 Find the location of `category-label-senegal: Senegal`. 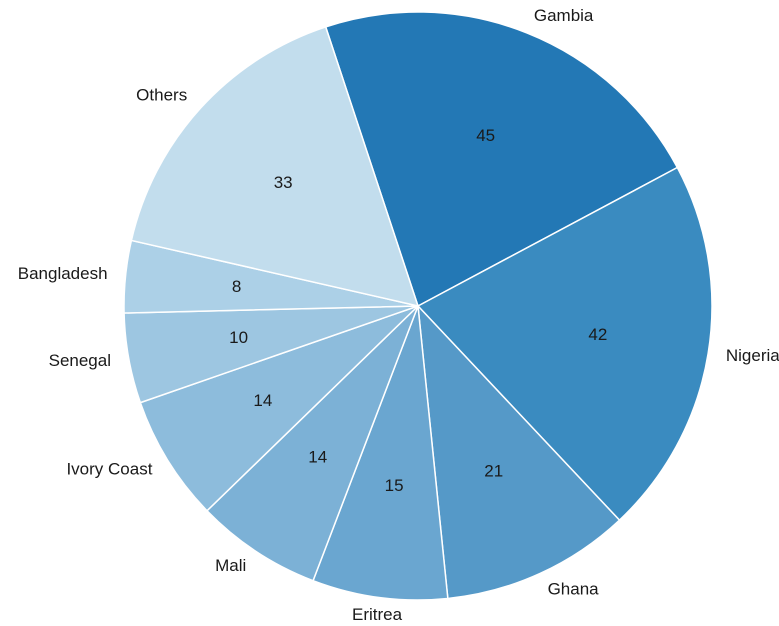

category-label-senegal: Senegal is located at coordinates (80, 360).